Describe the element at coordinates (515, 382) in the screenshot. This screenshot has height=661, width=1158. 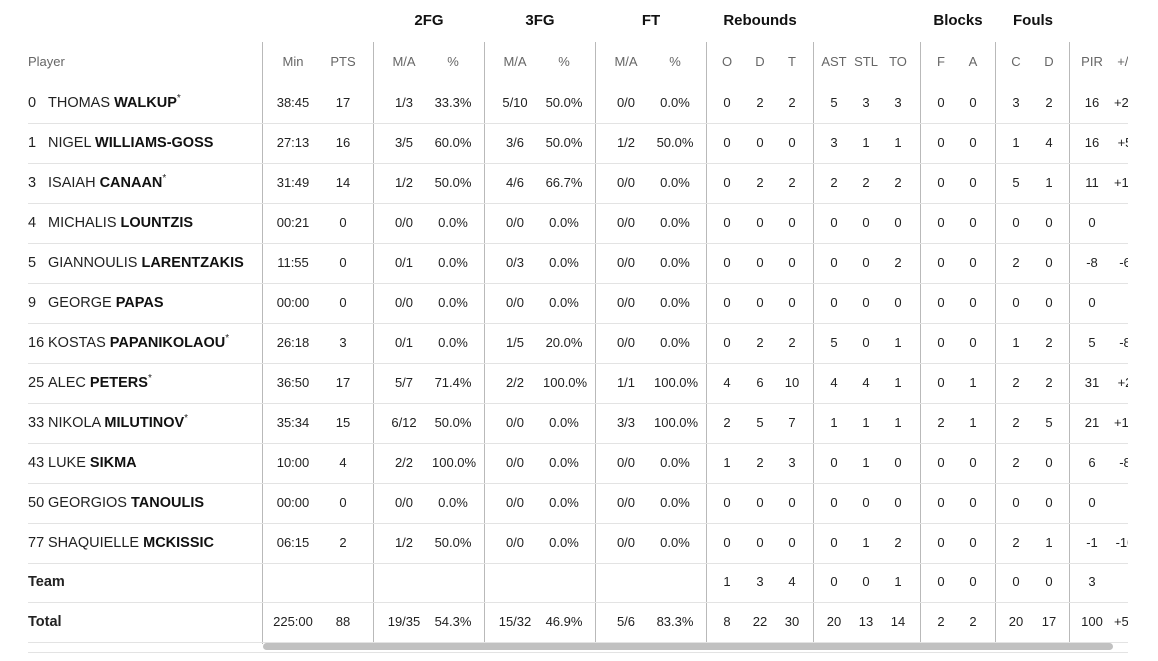
I see `cell-fg3-ma: 2/2` at that location.